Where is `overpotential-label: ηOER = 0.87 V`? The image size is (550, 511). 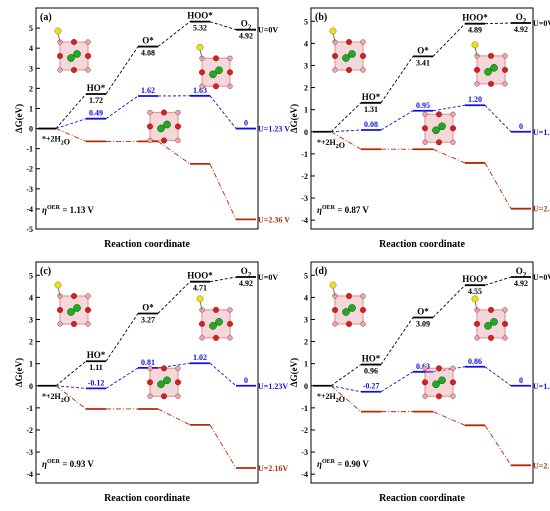 overpotential-label: ηOER = 0.87 V is located at coordinates (343, 210).